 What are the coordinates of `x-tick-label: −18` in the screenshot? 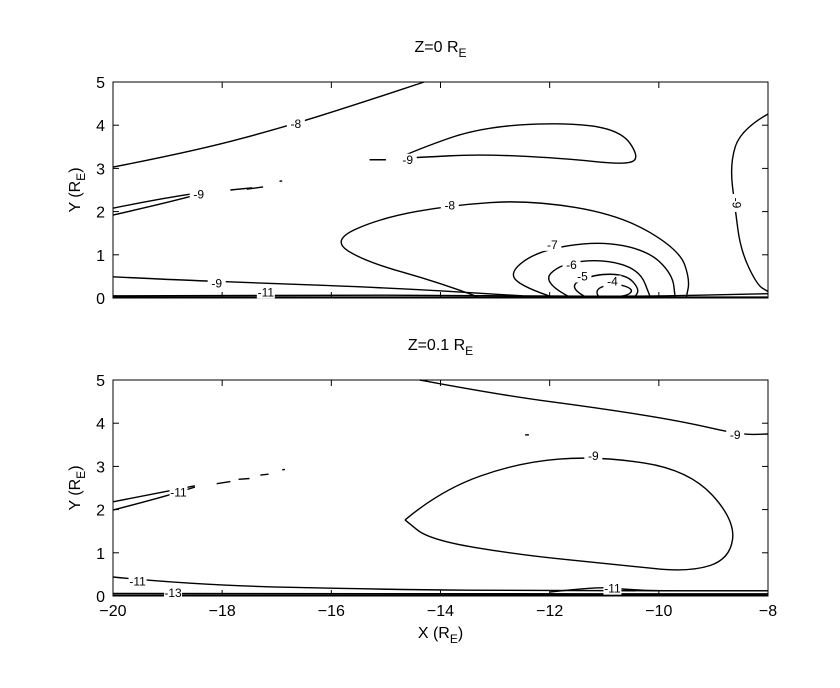 It's located at (222, 611).